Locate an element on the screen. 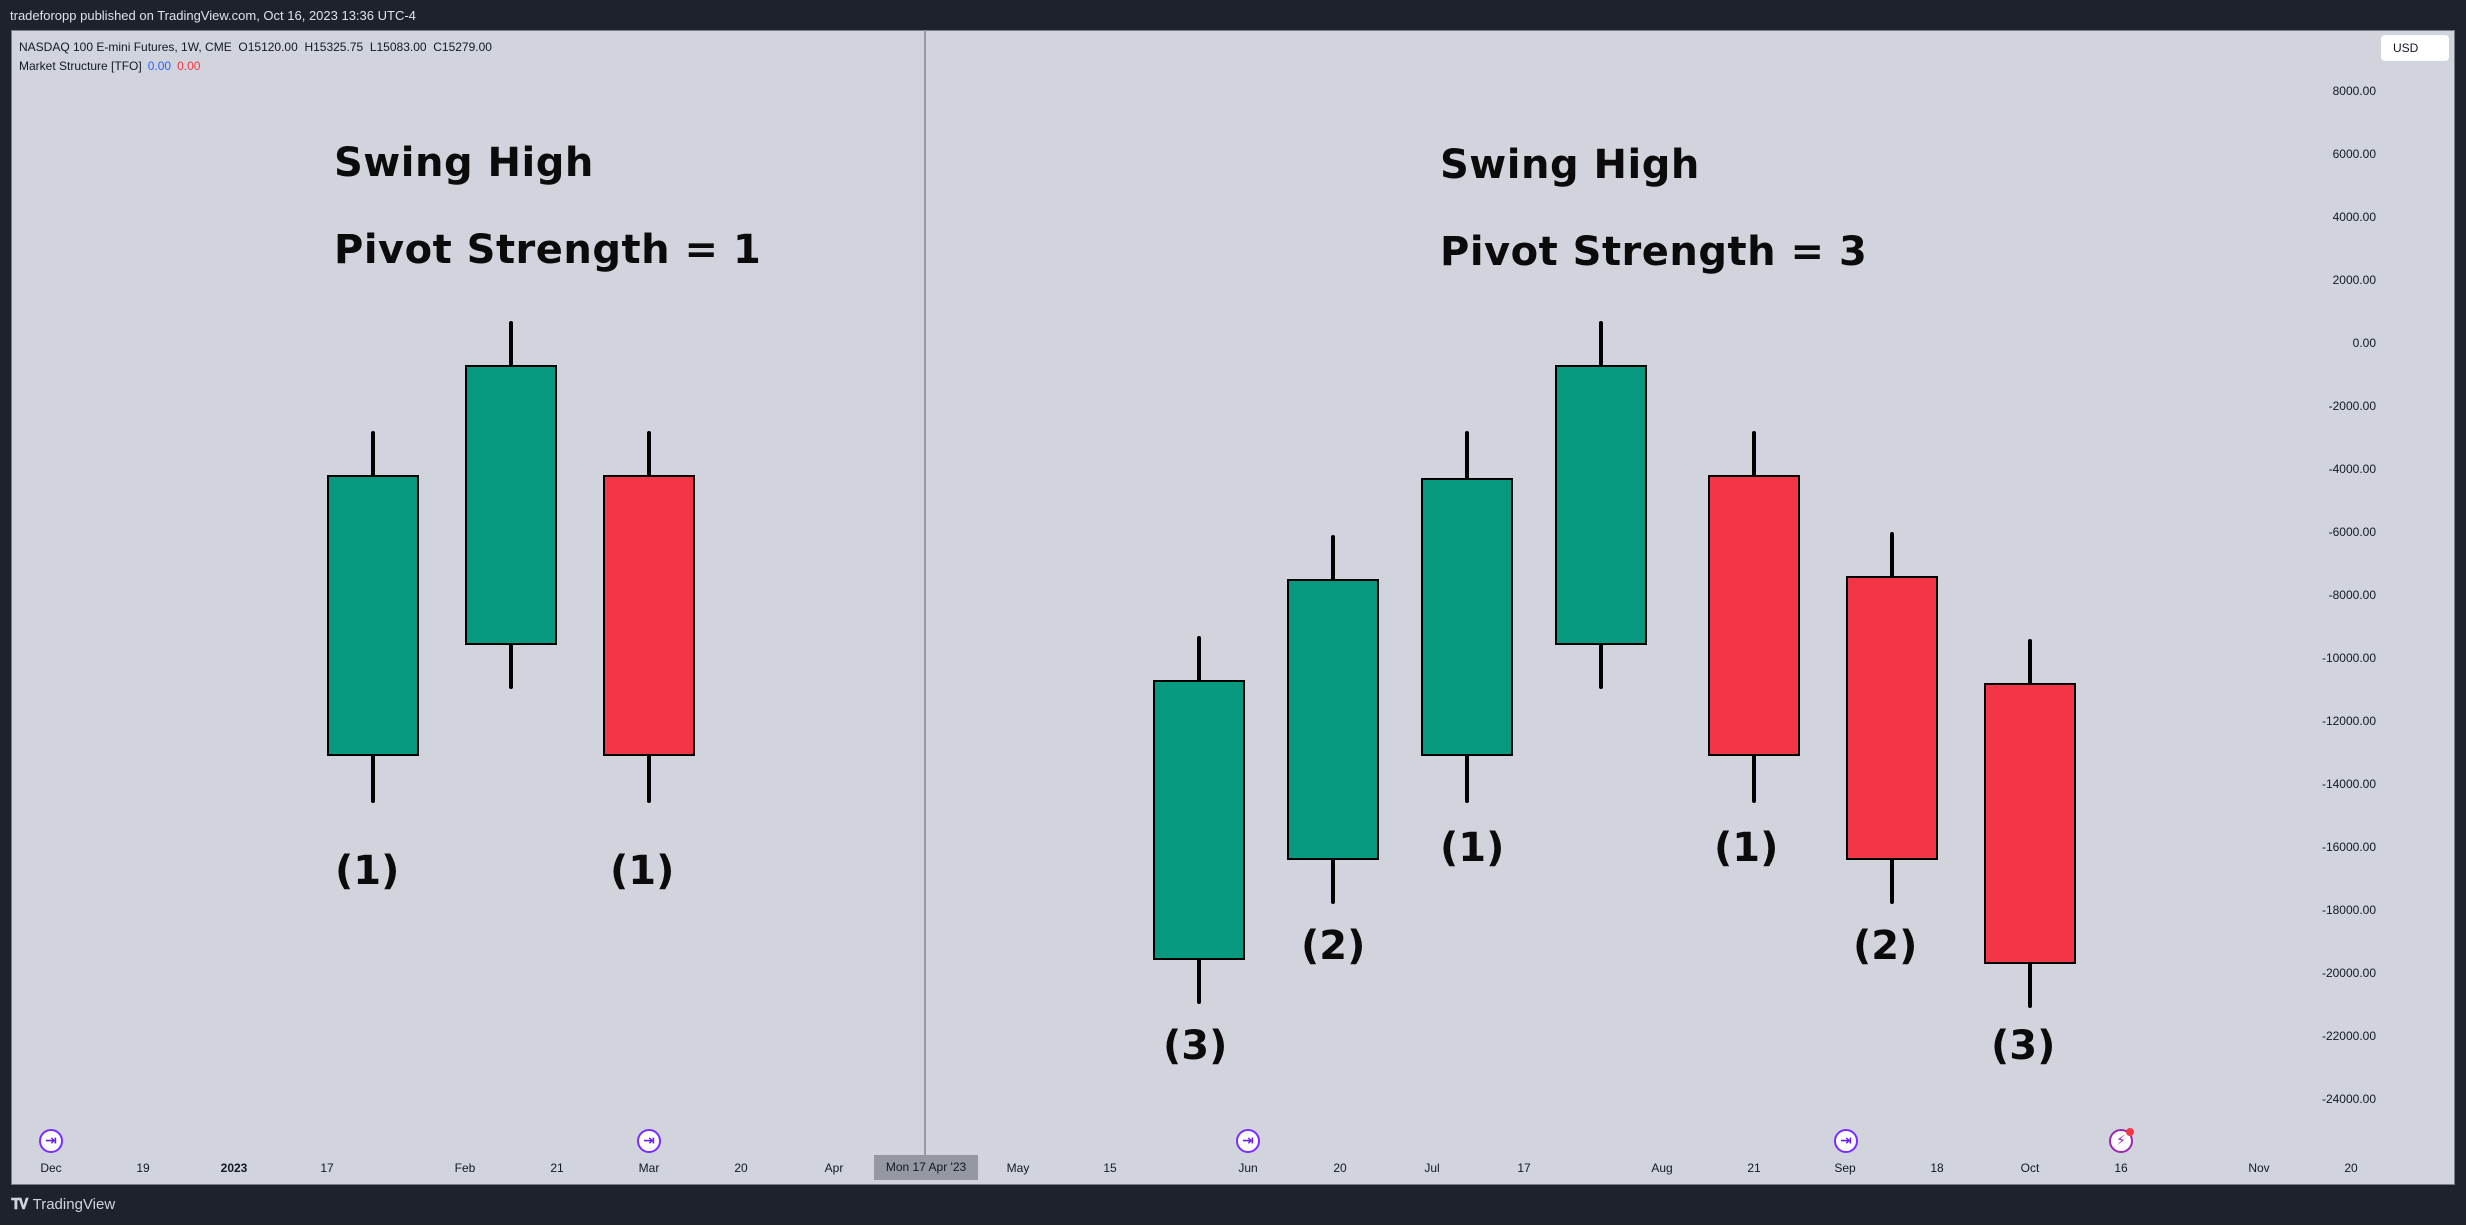  time-label: Jul is located at coordinates (1432, 1168).